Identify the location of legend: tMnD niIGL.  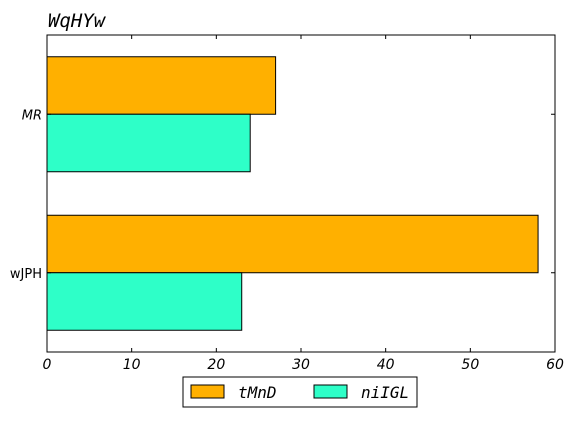
(300, 392).